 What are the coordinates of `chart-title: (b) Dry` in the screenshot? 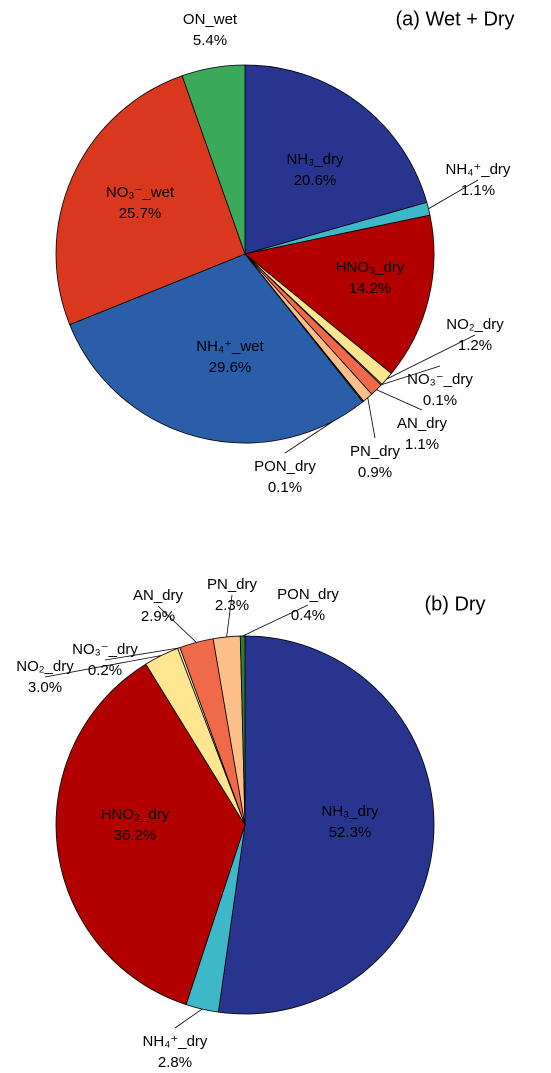 It's located at (454, 604).